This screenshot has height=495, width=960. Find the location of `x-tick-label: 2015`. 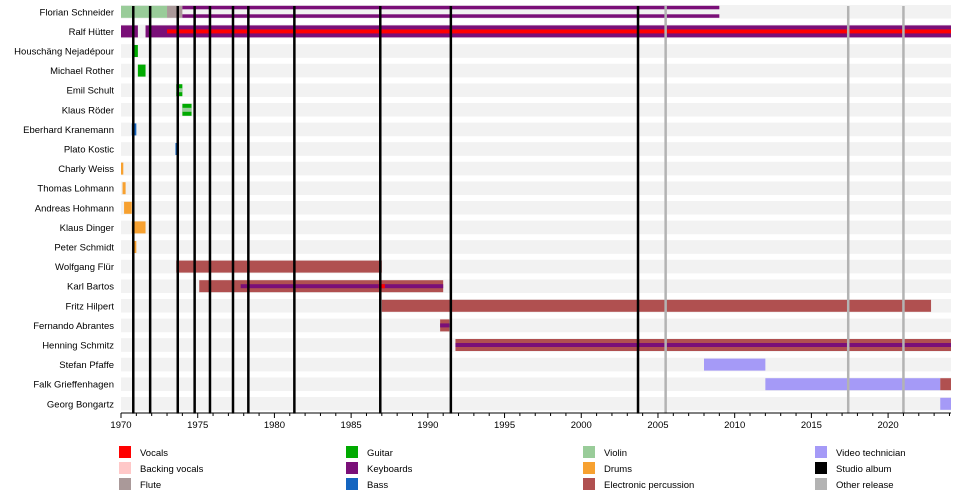

x-tick-label: 2015 is located at coordinates (811, 425).